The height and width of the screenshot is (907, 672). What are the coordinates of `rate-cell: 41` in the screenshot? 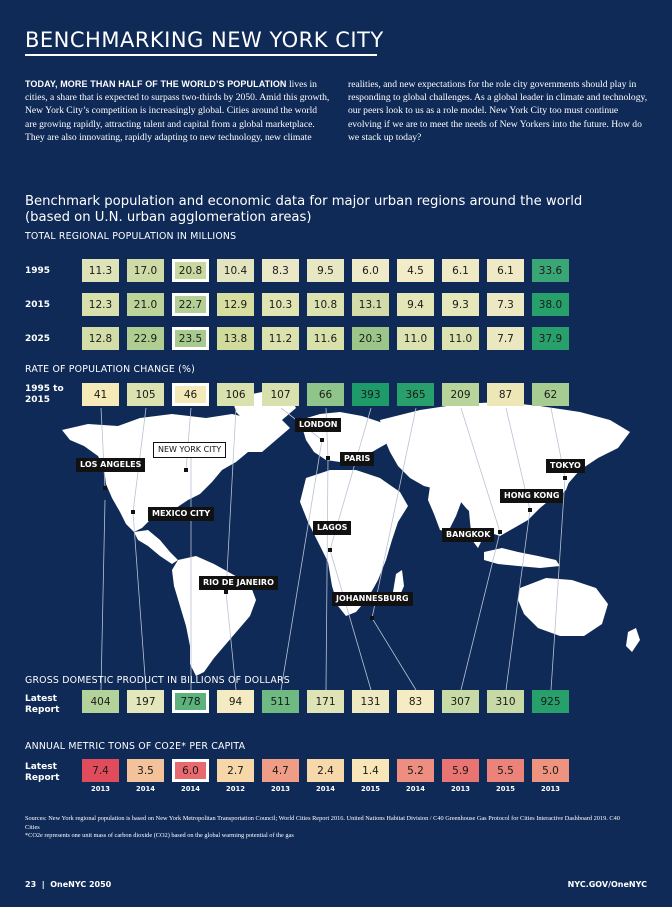 It's located at (100, 394).